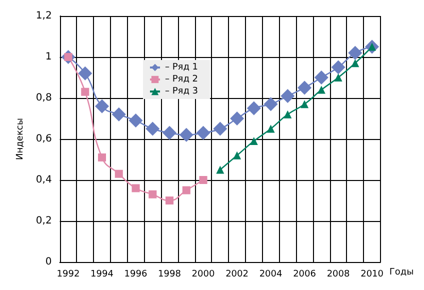  I want to click on x-tick-label: 2004, so click(270, 275).